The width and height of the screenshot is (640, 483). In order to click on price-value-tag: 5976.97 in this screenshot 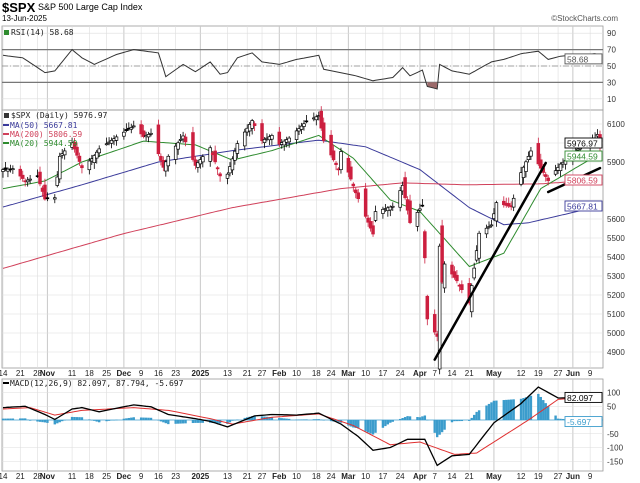, I will do `click(583, 143)`.